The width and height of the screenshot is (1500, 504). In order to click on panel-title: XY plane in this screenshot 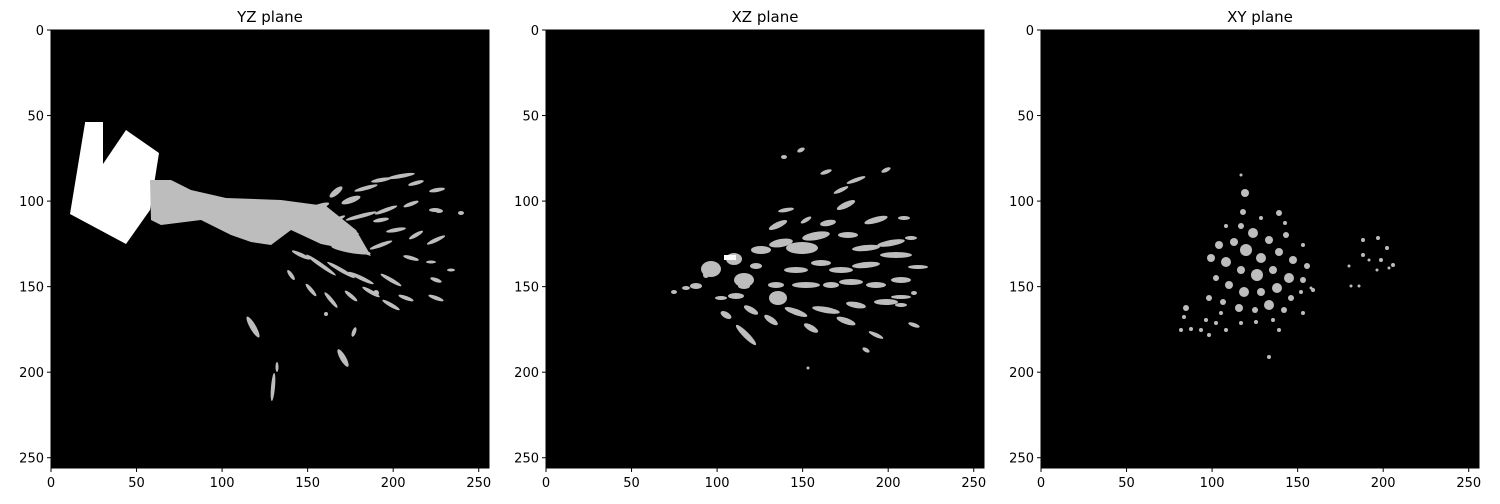, I will do `click(1260, 17)`.